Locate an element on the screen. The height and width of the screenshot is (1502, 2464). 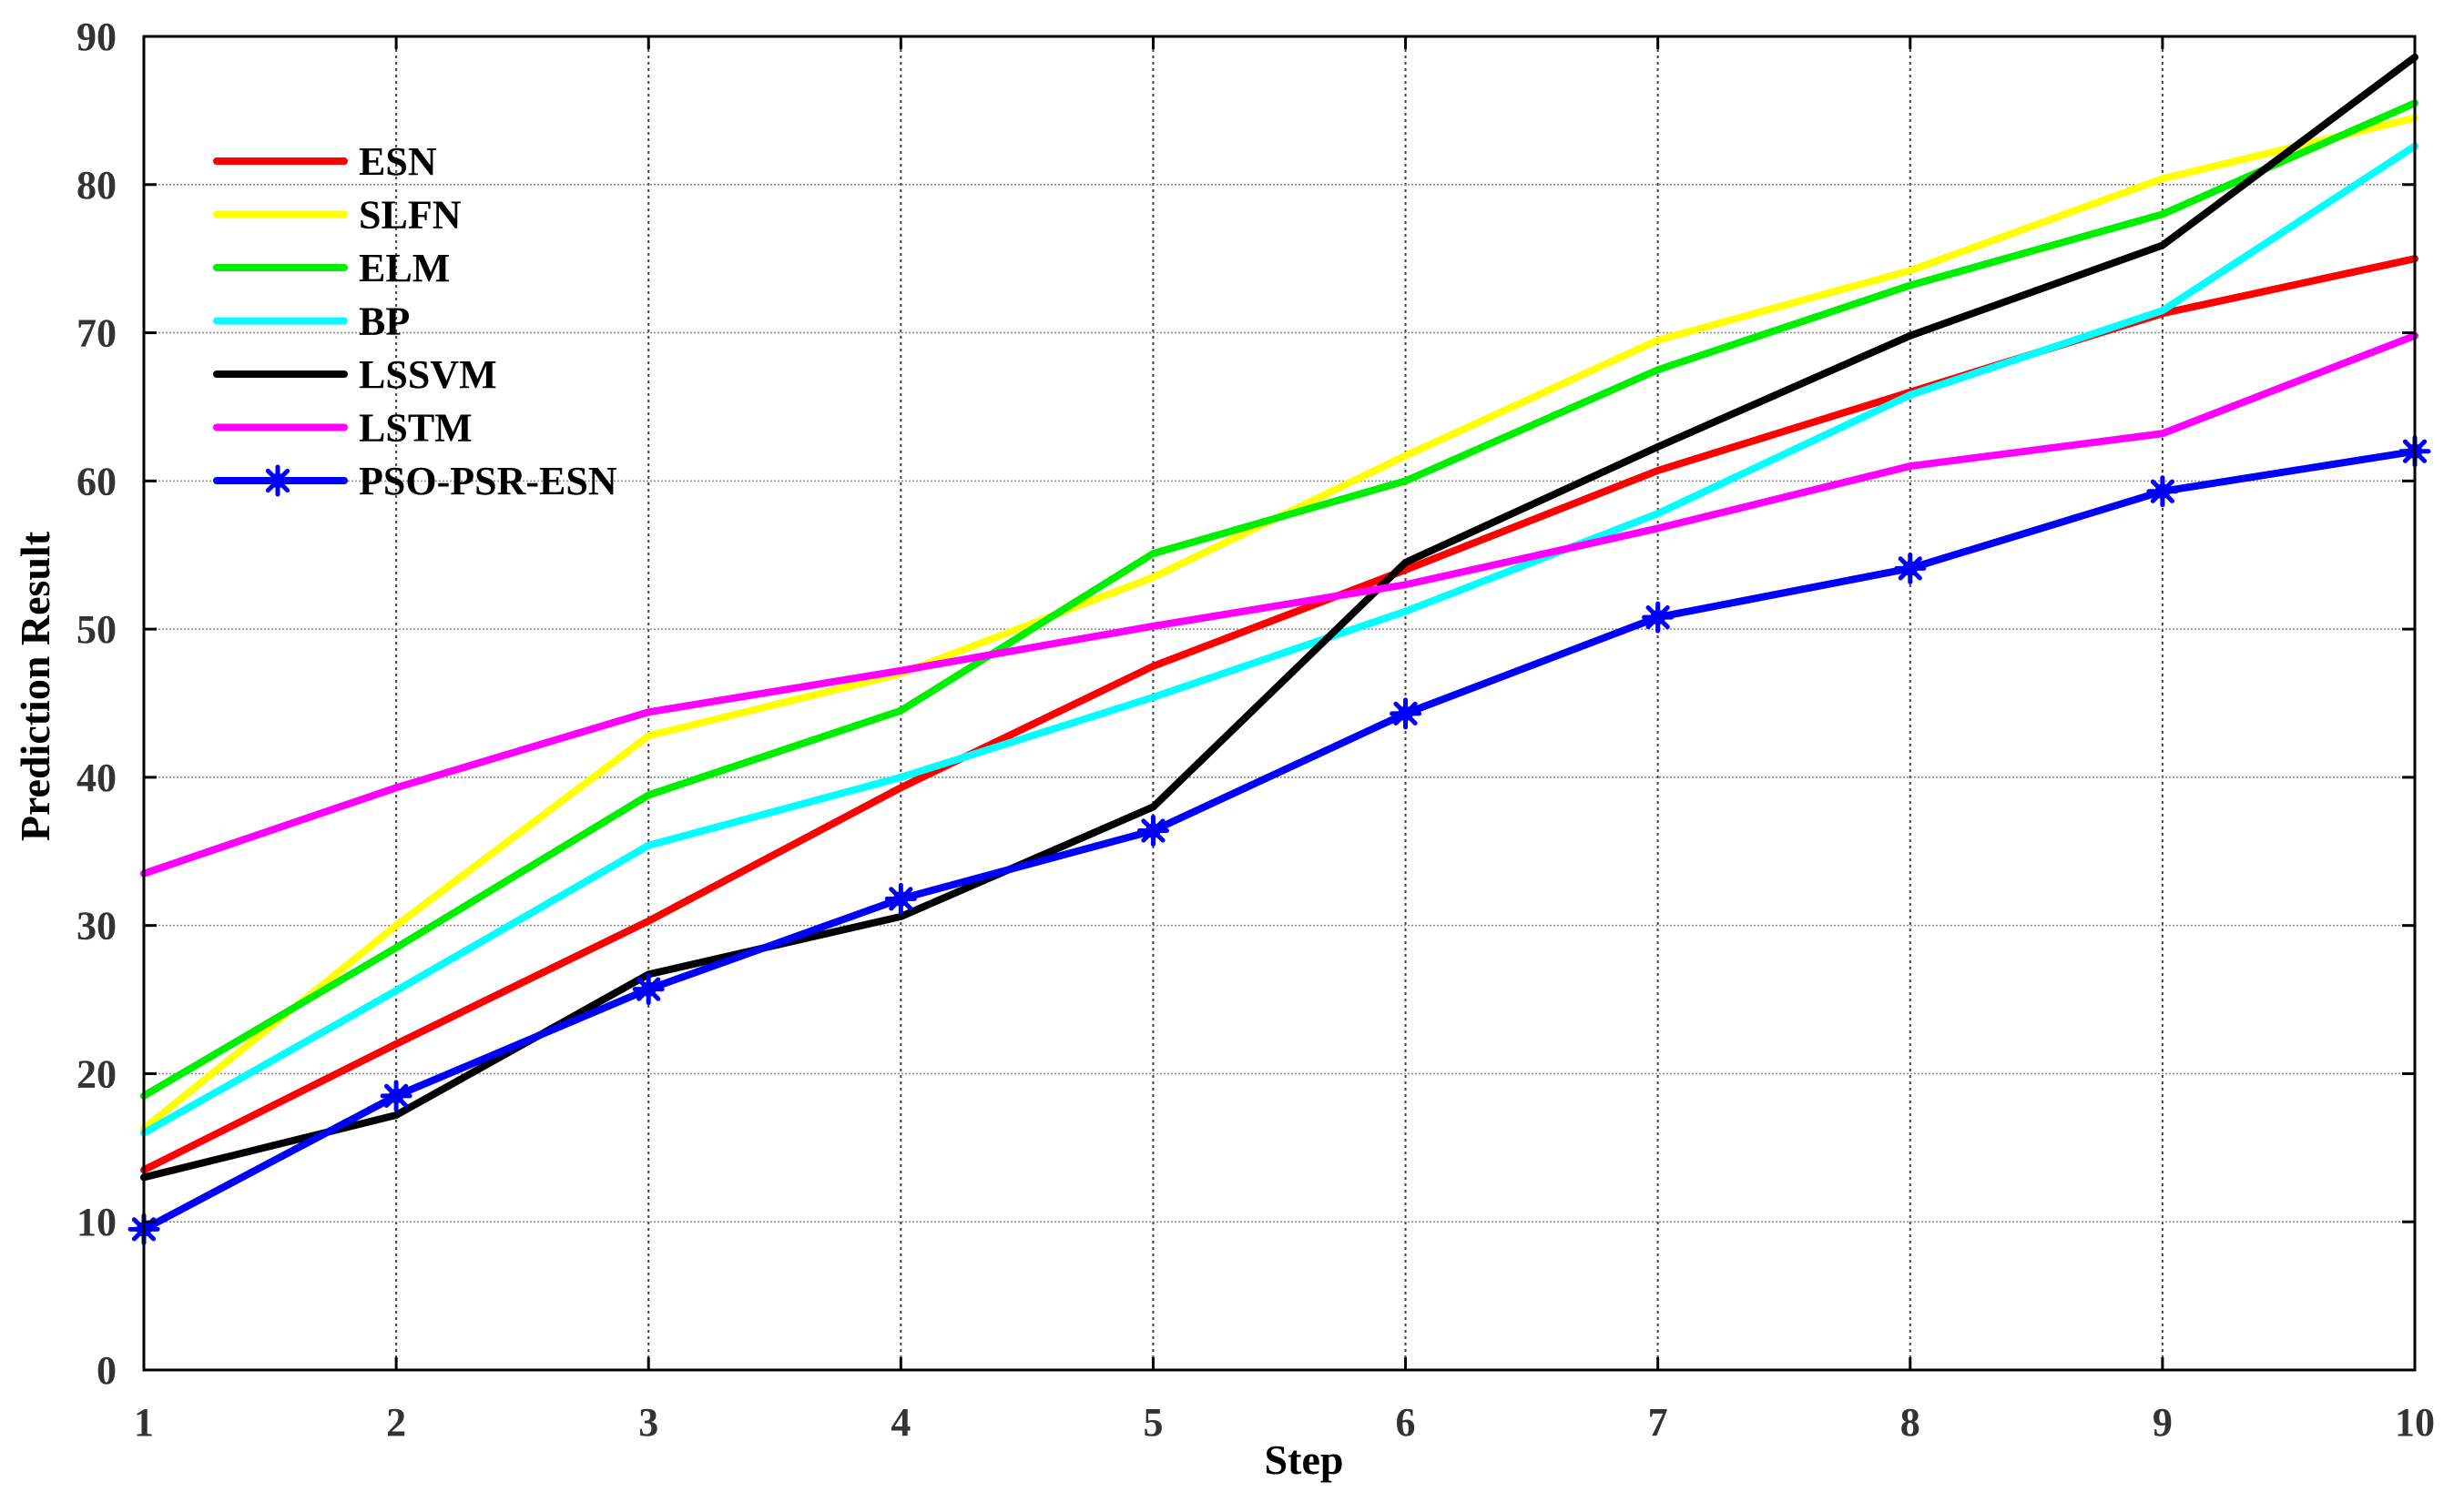
x-axis-label: Step is located at coordinates (1304, 1459).